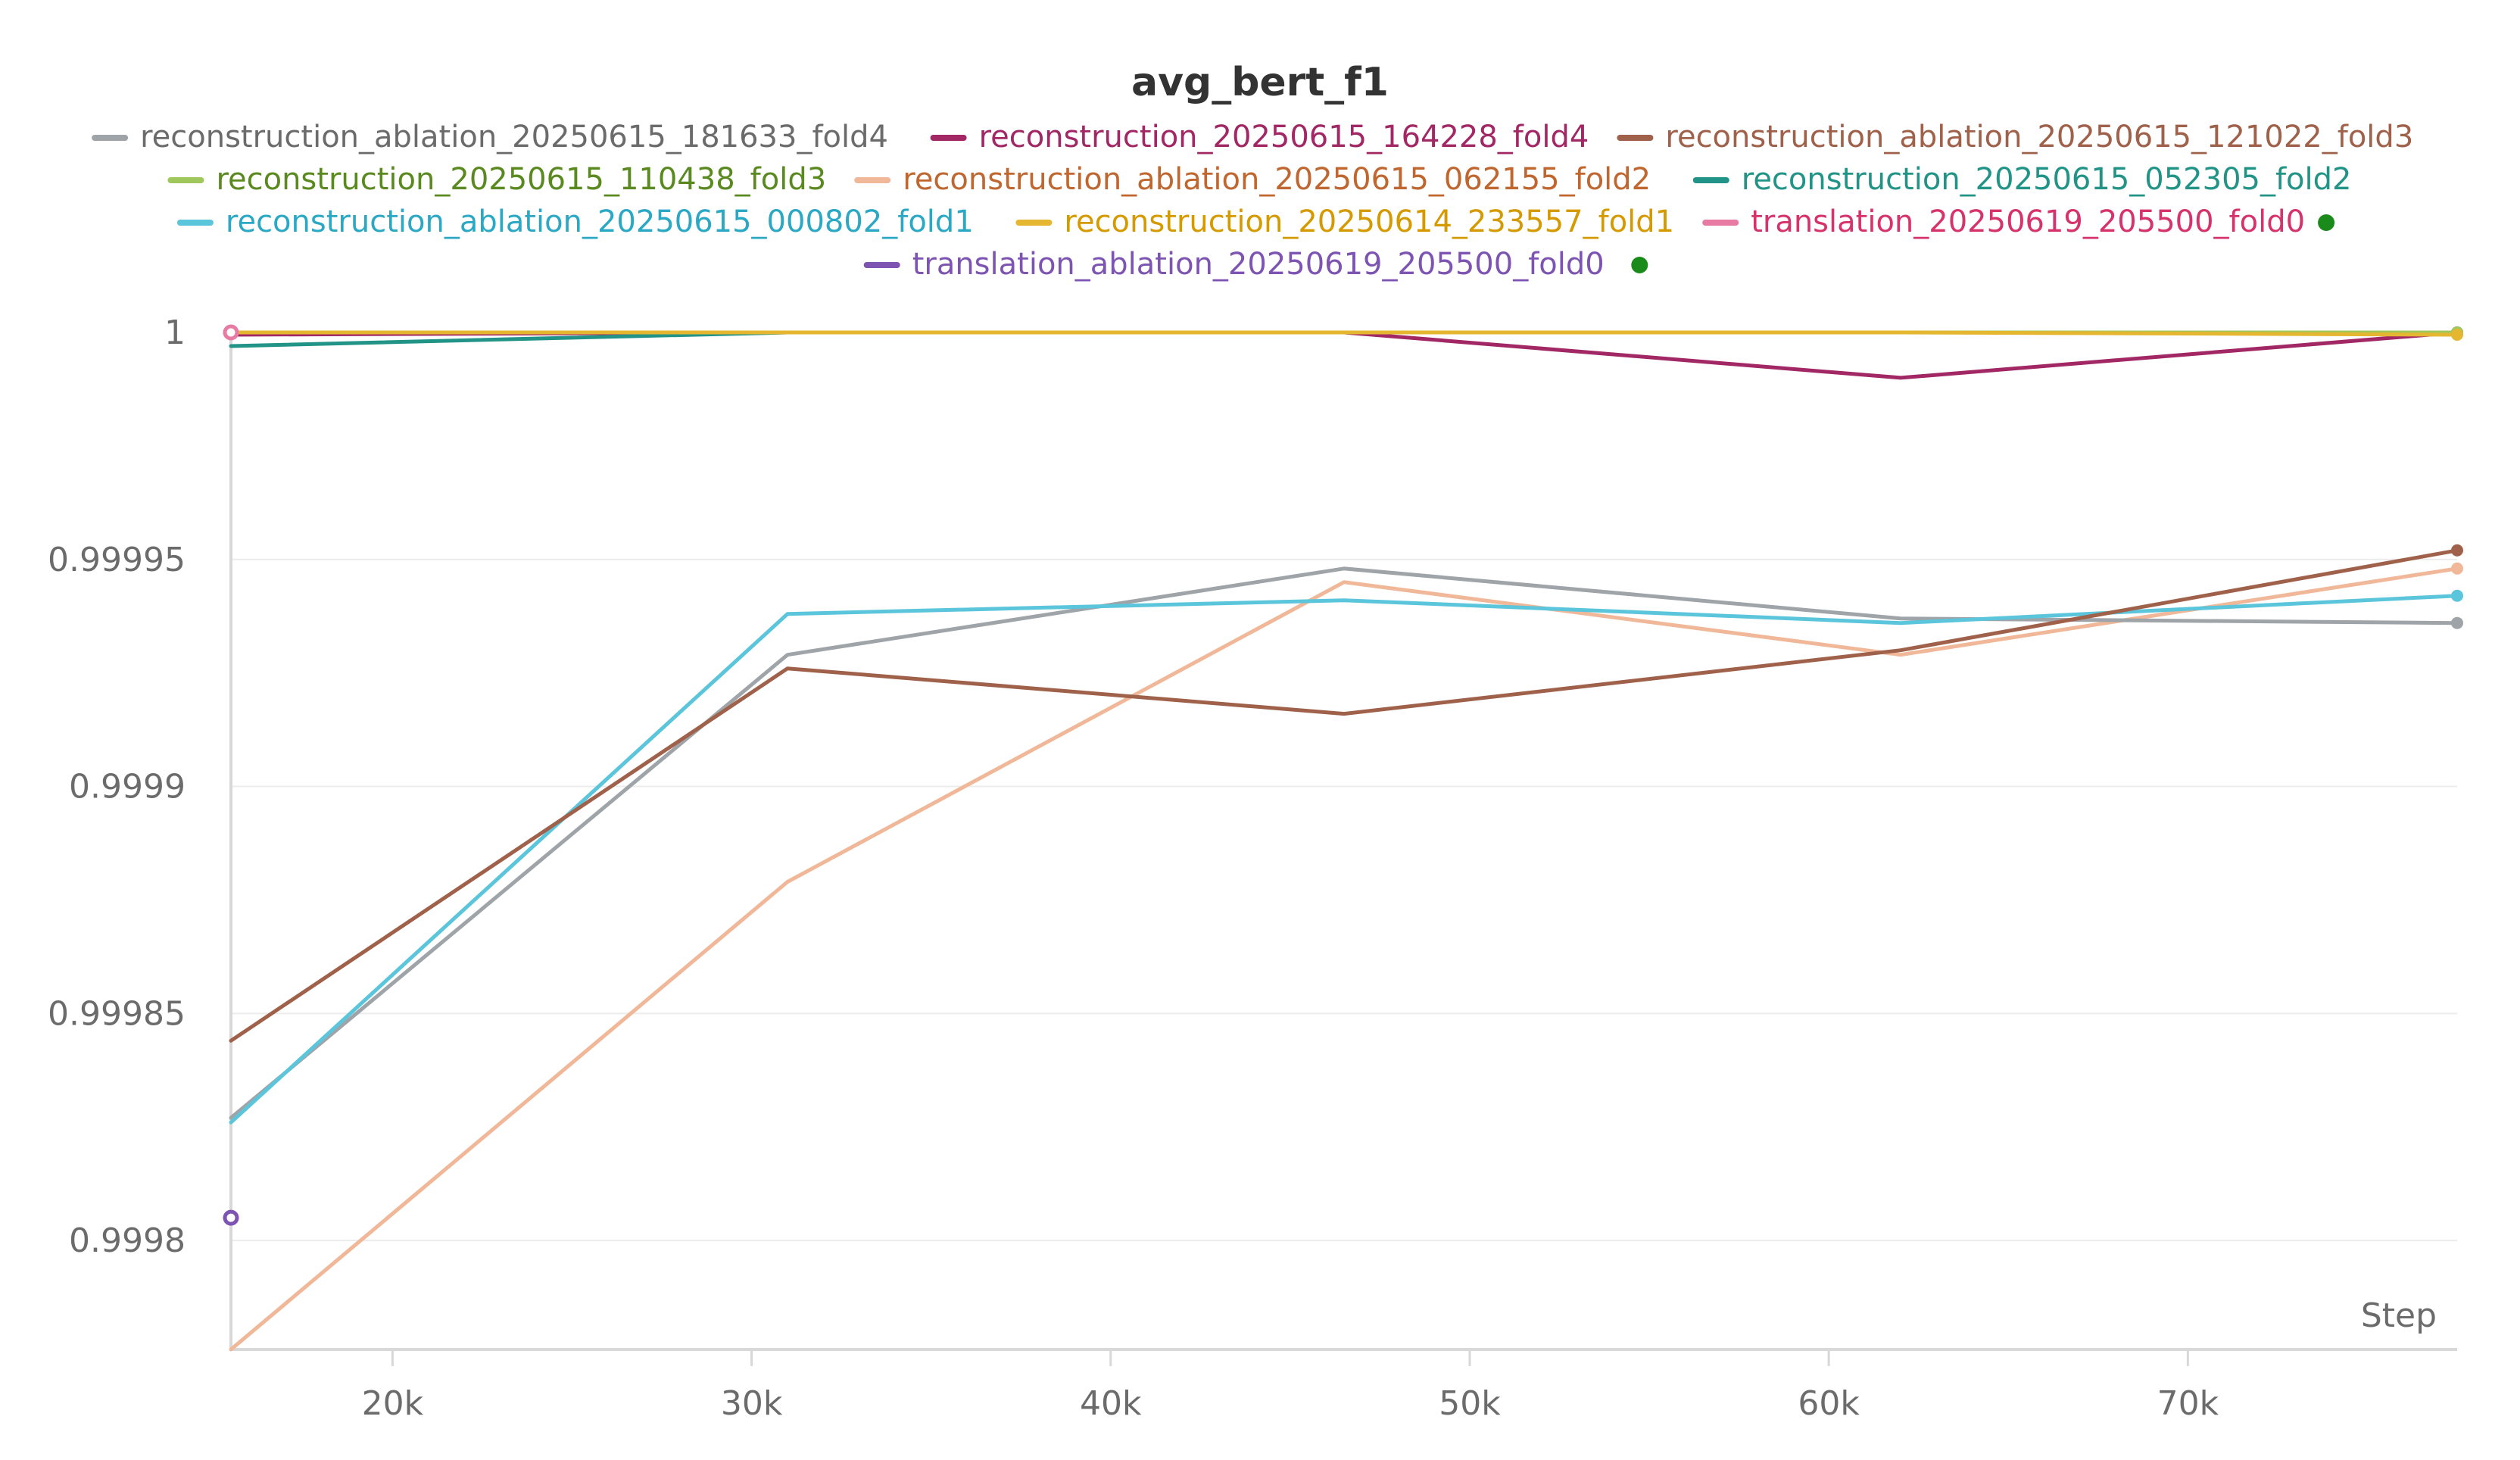 Image resolution: width=2520 pixels, height=1460 pixels. I want to click on x-tick-label: 60k, so click(1829, 1403).